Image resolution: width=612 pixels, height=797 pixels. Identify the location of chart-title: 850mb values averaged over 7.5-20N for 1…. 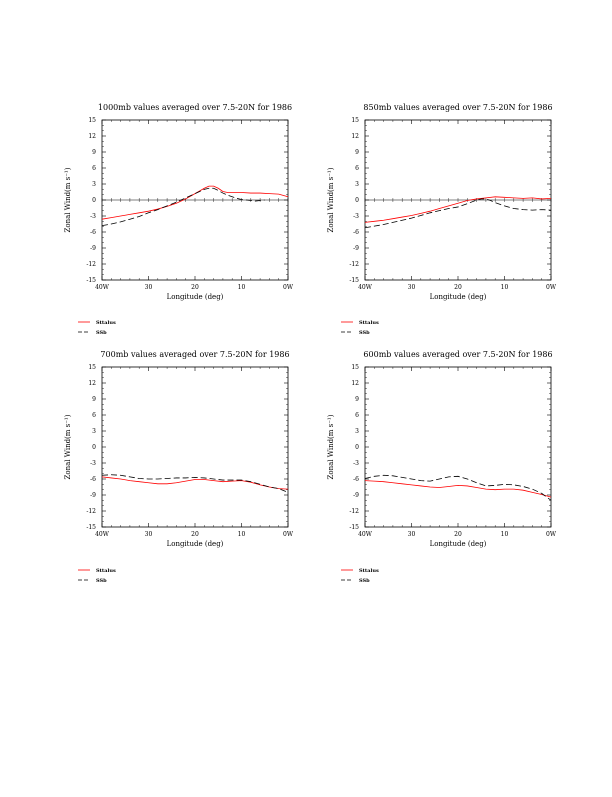
(457, 107).